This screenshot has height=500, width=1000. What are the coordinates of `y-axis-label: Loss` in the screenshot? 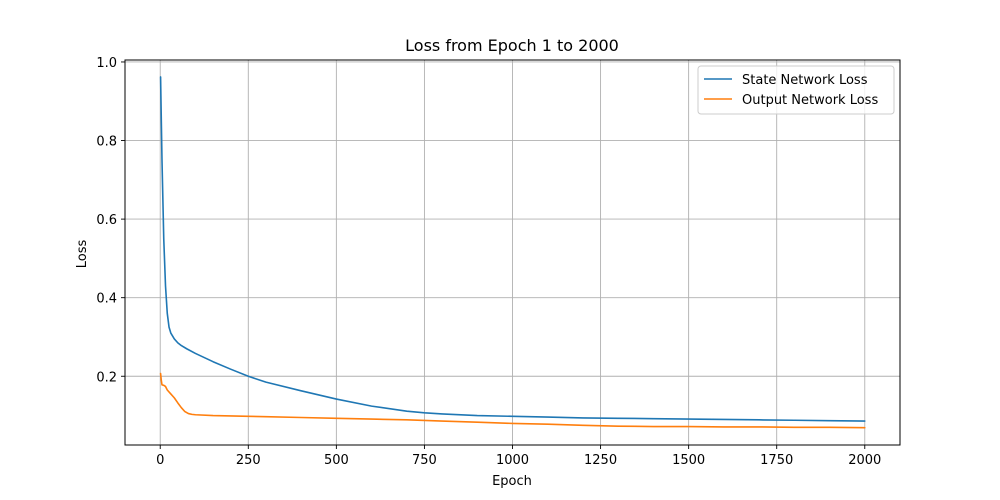 It's located at (82, 254).